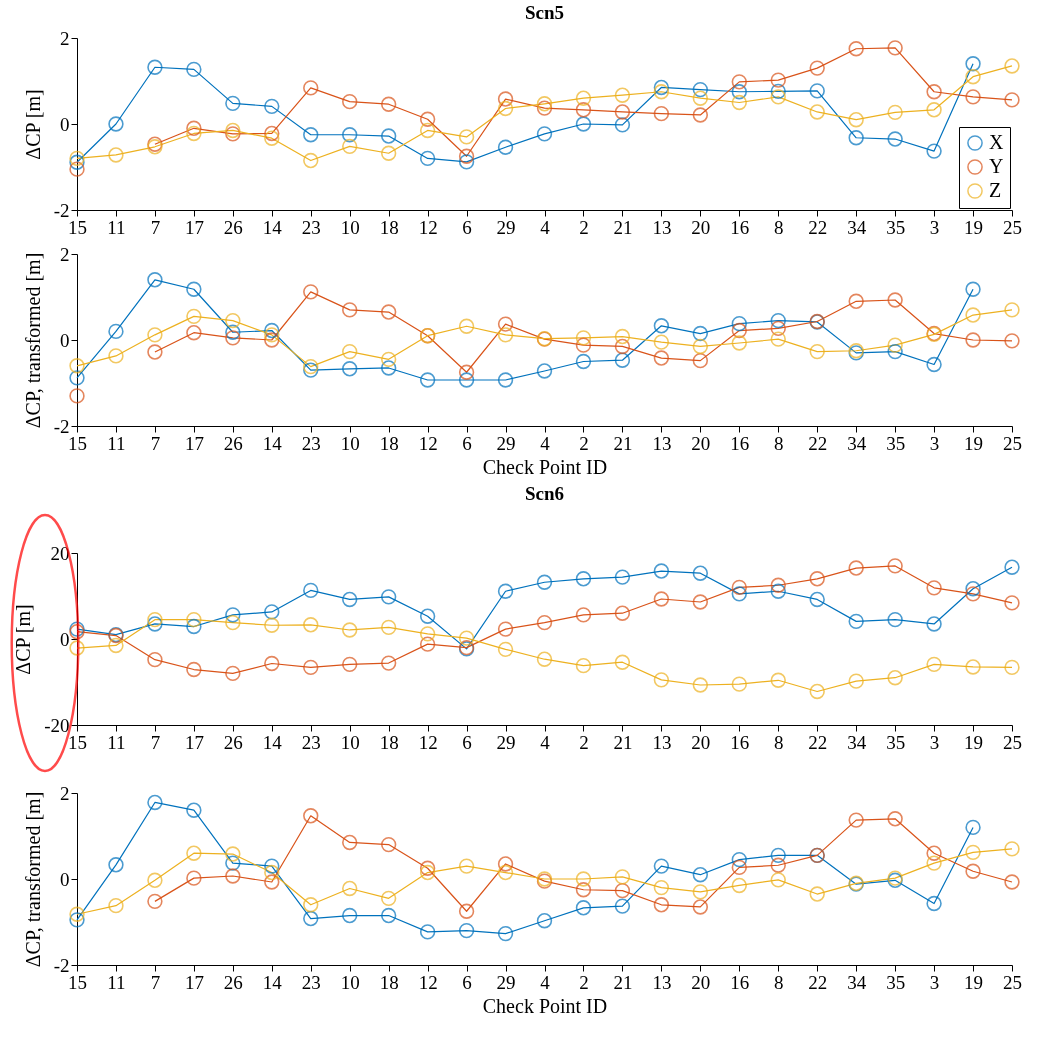  Describe the element at coordinates (996, 166) in the screenshot. I see `legend-label: Y` at that location.